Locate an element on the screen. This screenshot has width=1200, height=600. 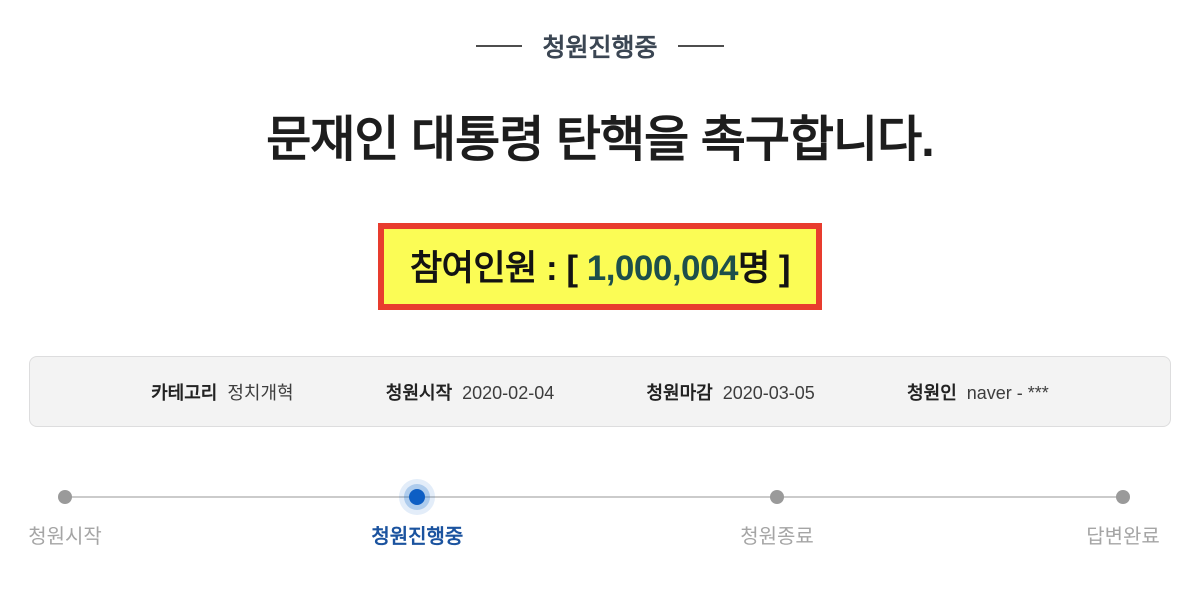
info-item-start-date: 청원시작 2020-02-04 is located at coordinates (470, 392).